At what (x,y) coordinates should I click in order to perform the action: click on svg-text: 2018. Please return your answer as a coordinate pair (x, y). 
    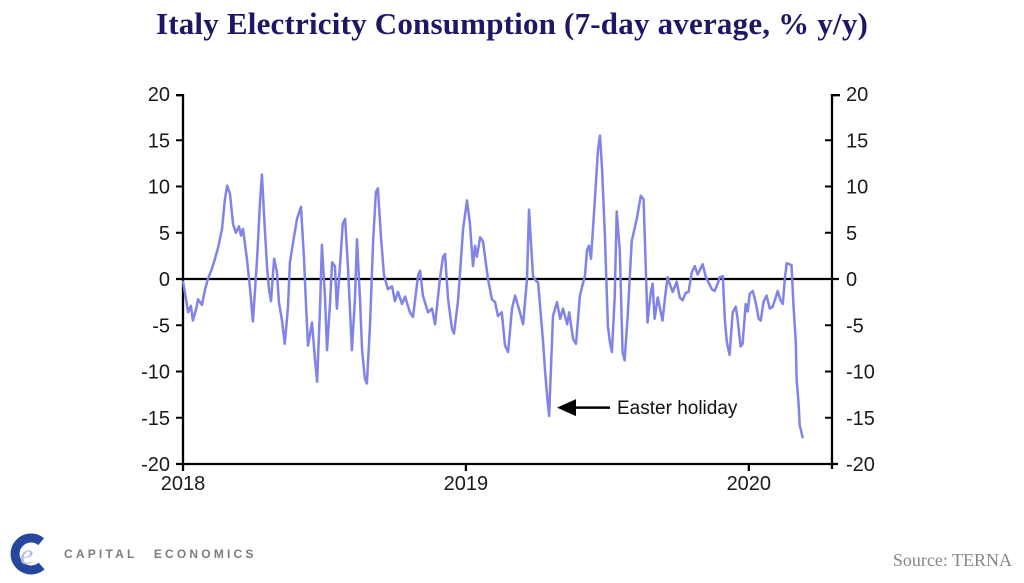
    Looking at the image, I should click on (183, 484).